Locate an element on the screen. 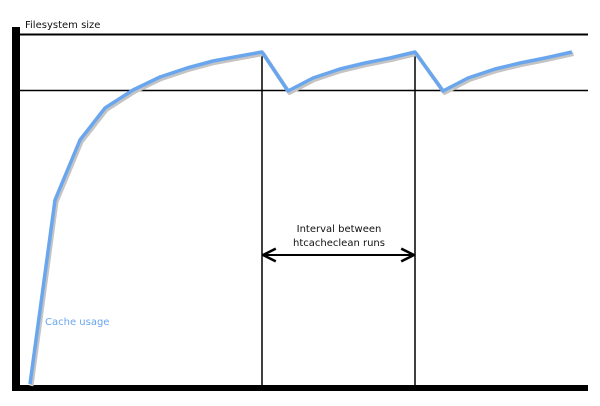 Image resolution: width=600 pixels, height=406 pixels. y-axis is located at coordinates (16, 209).